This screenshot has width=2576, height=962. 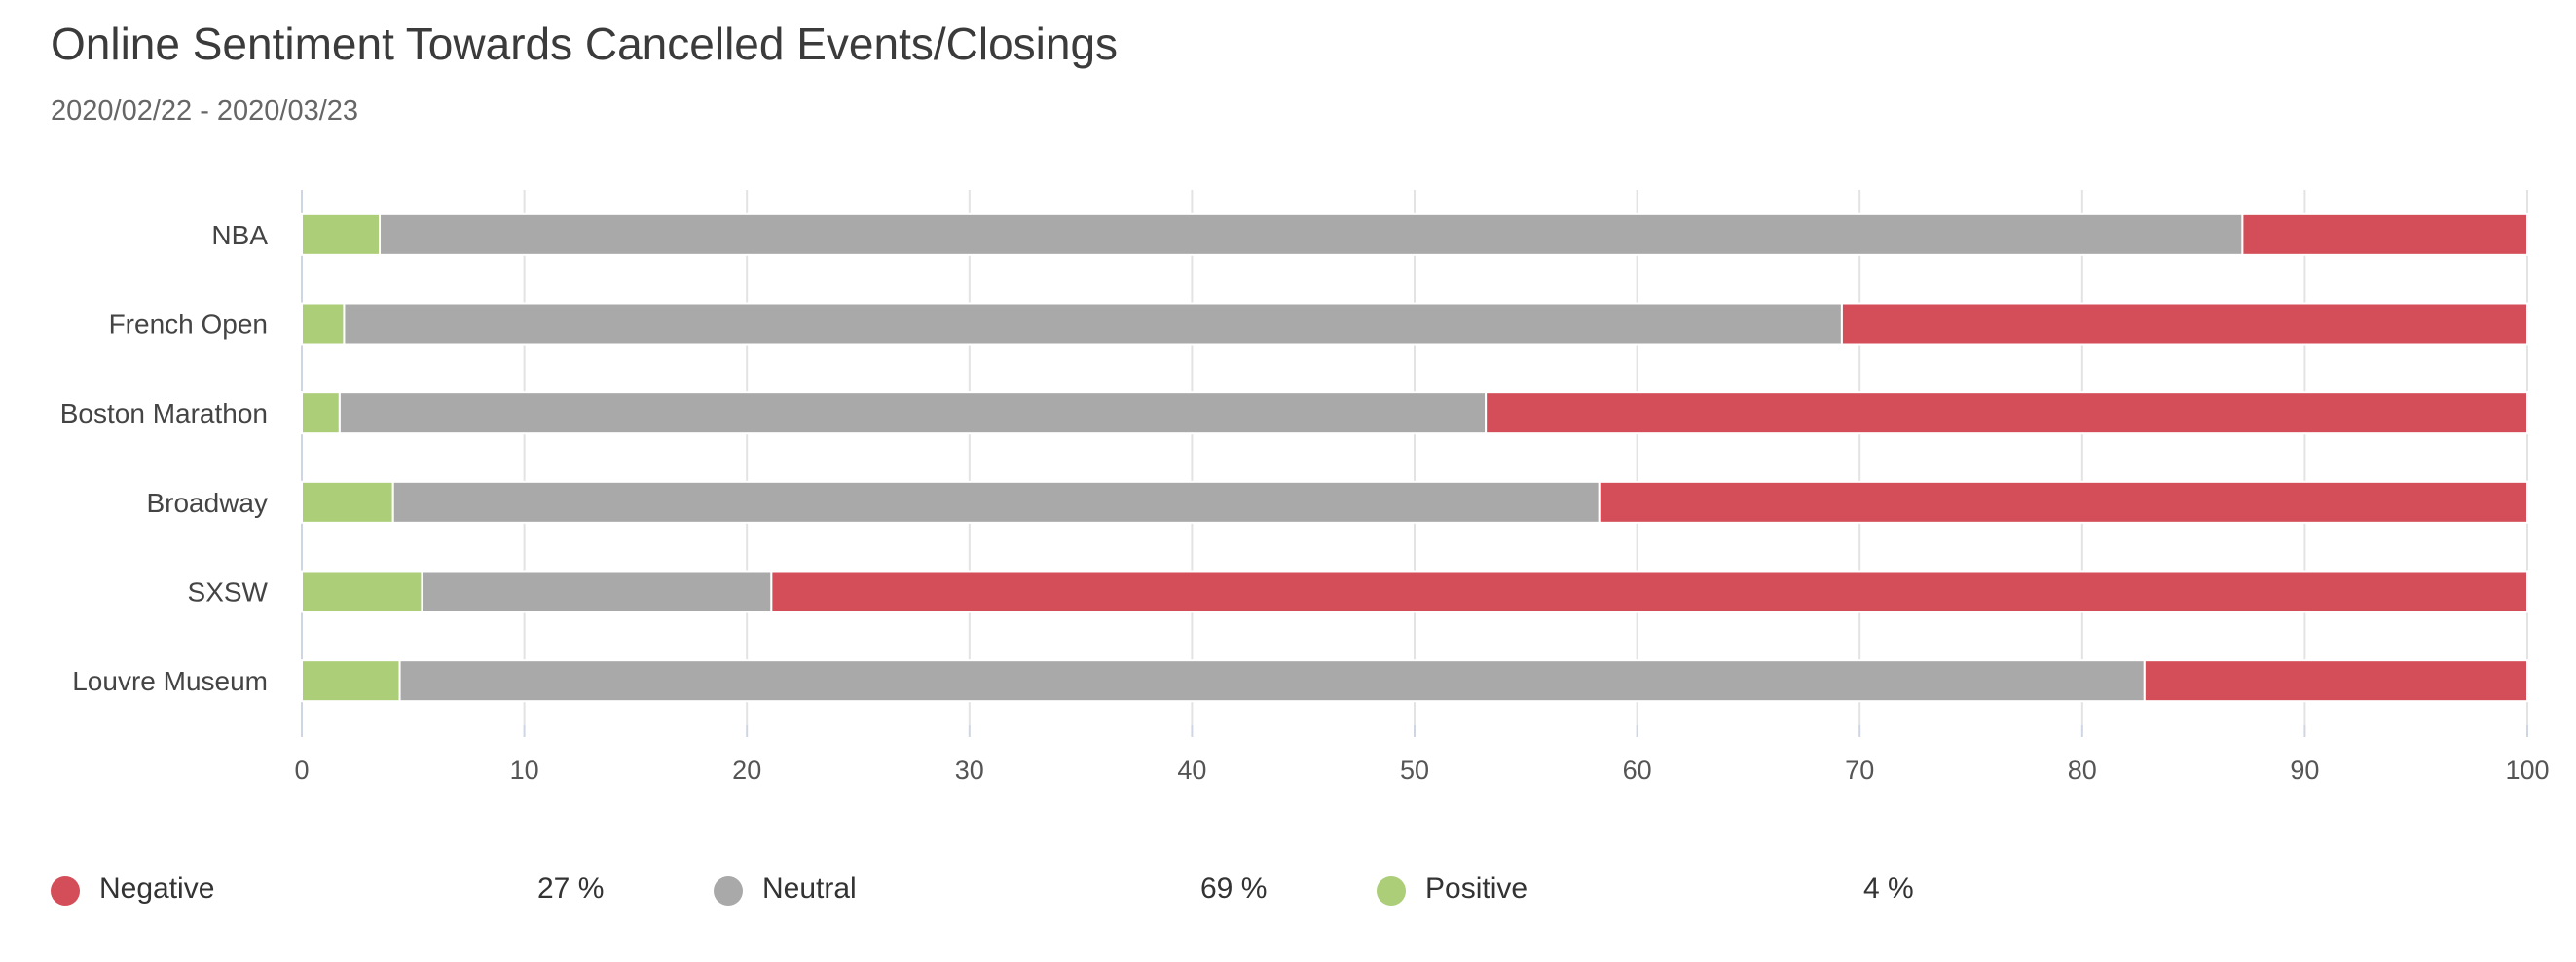 What do you see at coordinates (524, 770) in the screenshot?
I see `x-tick-label-10: 10` at bounding box center [524, 770].